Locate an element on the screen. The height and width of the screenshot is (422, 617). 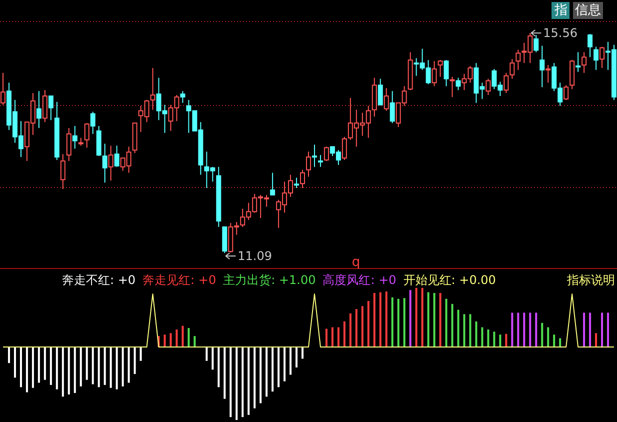
series-label: 高度风红: +0 is located at coordinates (359, 280).